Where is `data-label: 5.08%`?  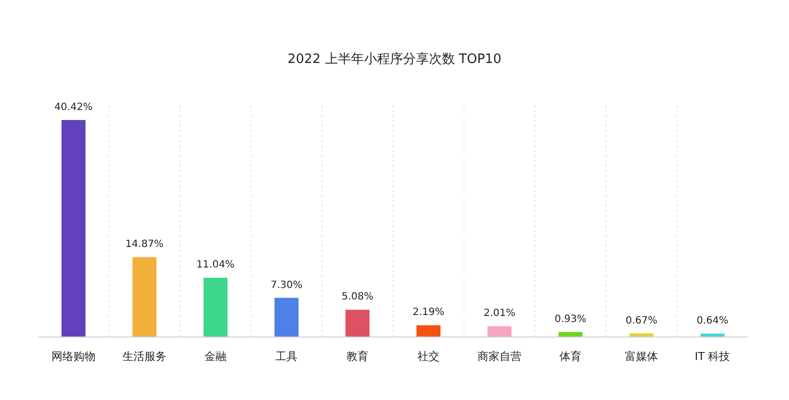 data-label: 5.08% is located at coordinates (358, 297).